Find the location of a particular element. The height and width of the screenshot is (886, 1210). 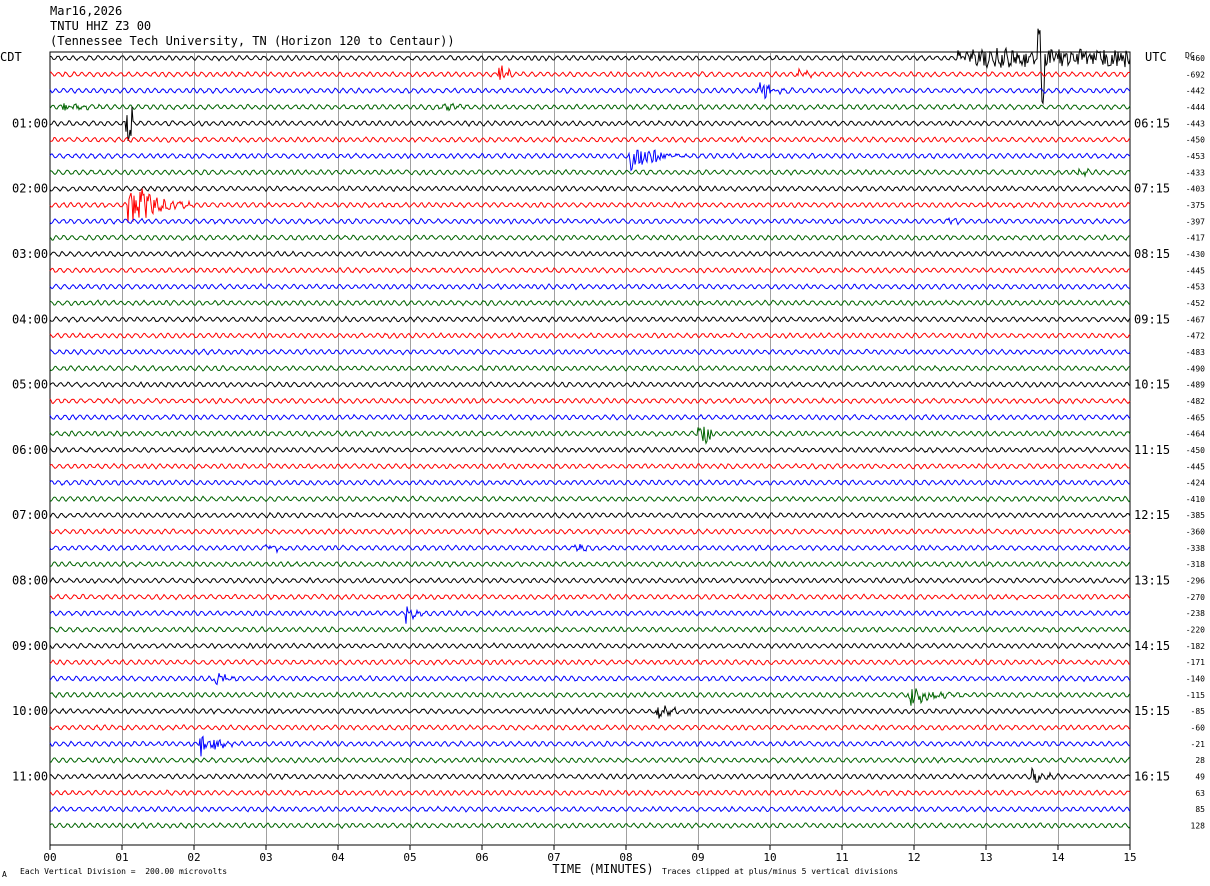

left-hour-label: 10:00 is located at coordinates (30, 711).